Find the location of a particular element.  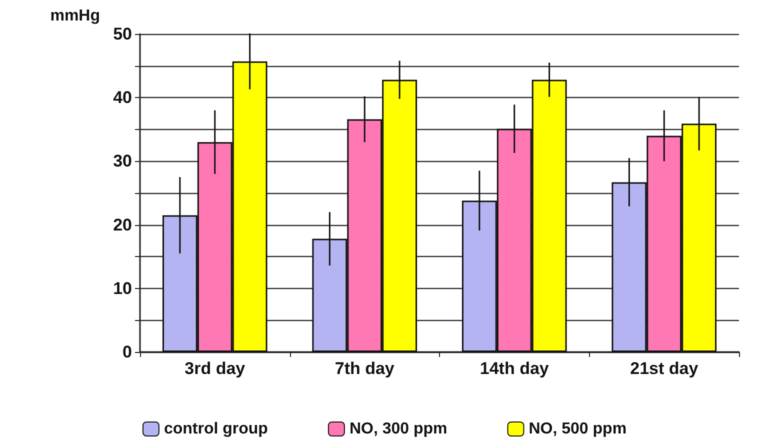

legend-label: NO, 300 ppm is located at coordinates (398, 429).